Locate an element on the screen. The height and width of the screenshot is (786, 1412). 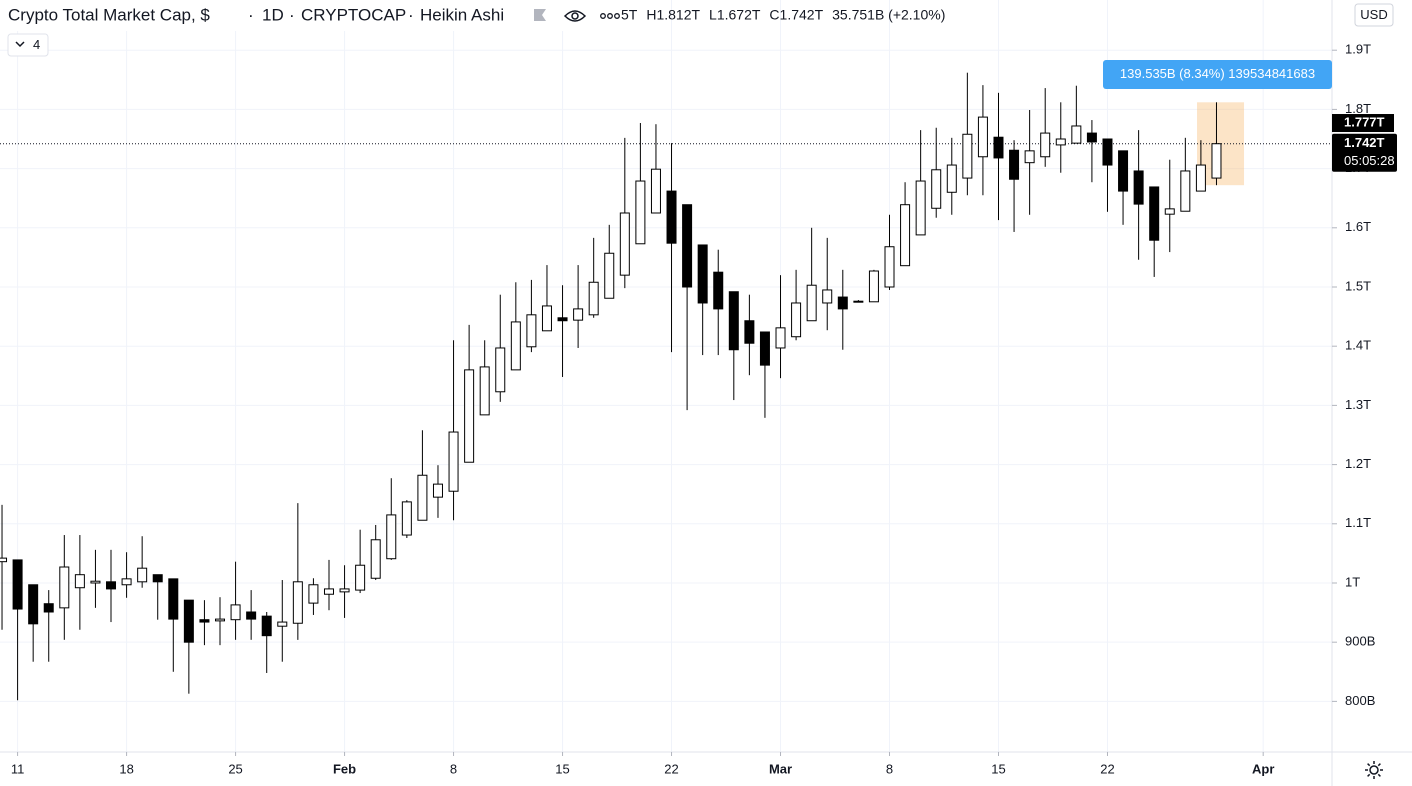
currency-button: USD is located at coordinates (1374, 15).